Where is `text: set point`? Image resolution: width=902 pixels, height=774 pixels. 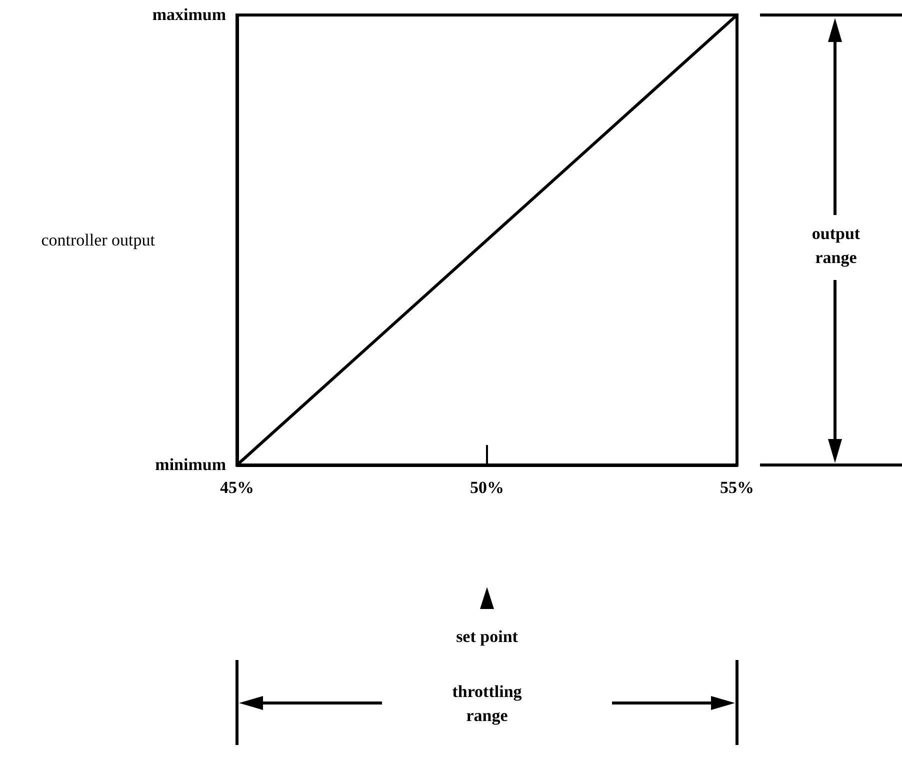 text: set point is located at coordinates (487, 637).